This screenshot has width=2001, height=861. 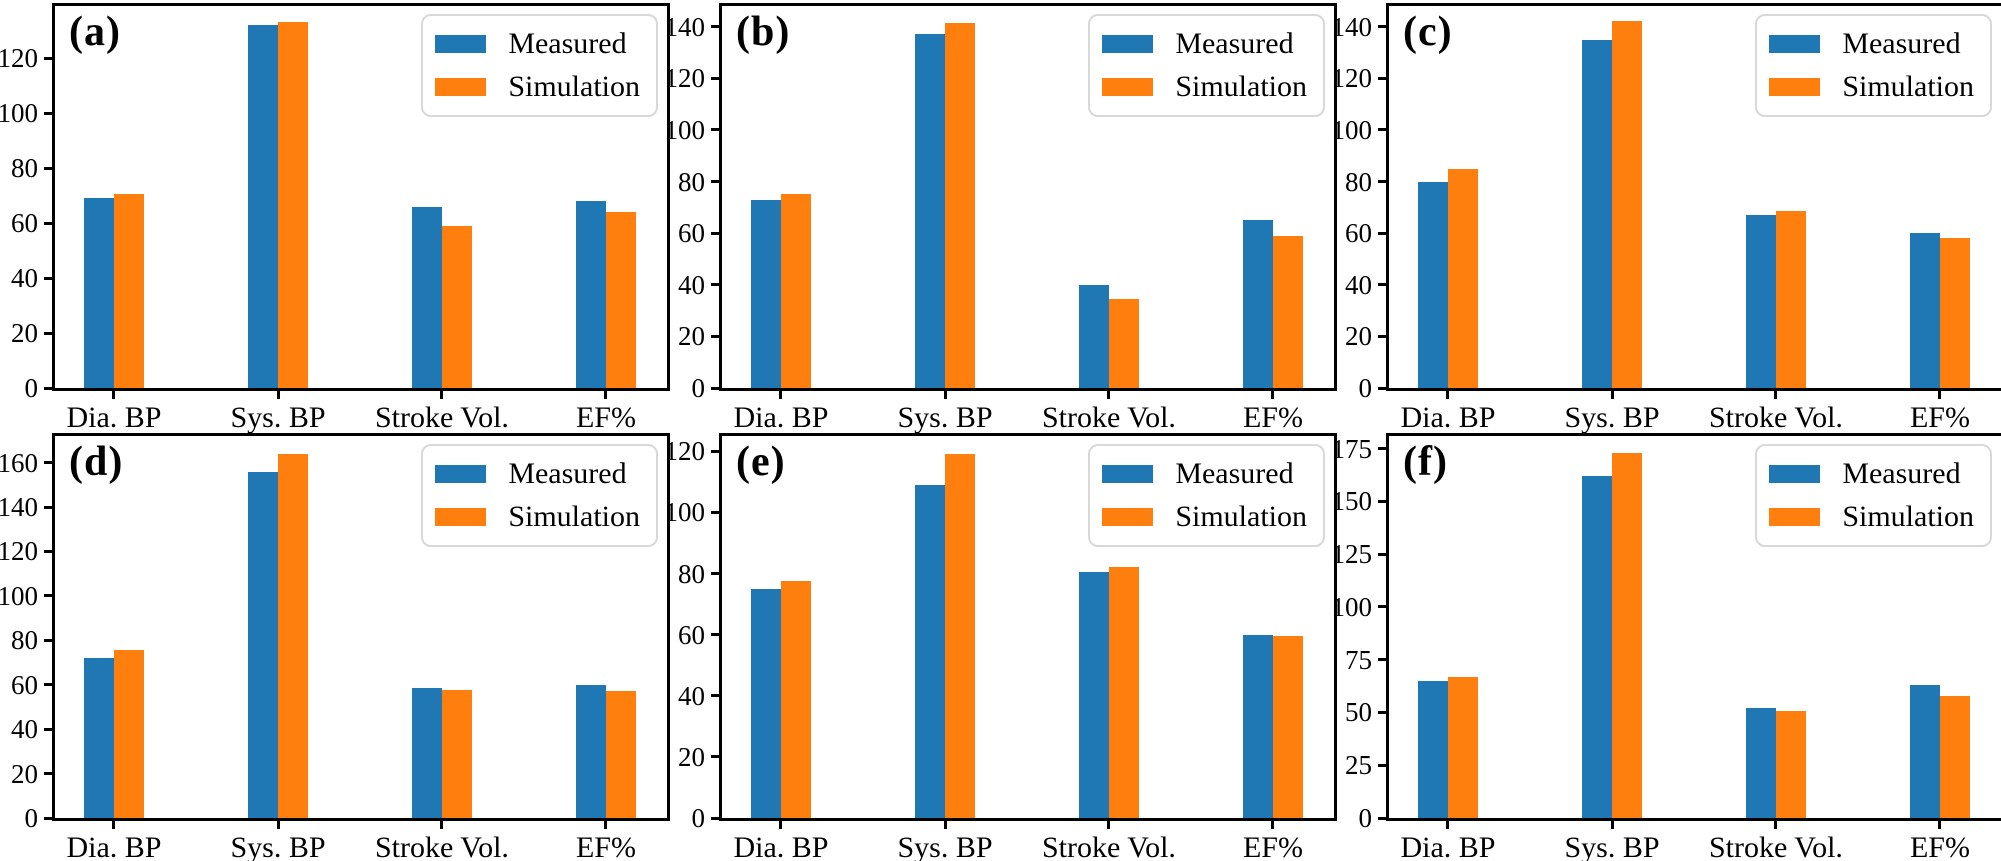 I want to click on legend-row-measured: Measured, so click(x=1204, y=473).